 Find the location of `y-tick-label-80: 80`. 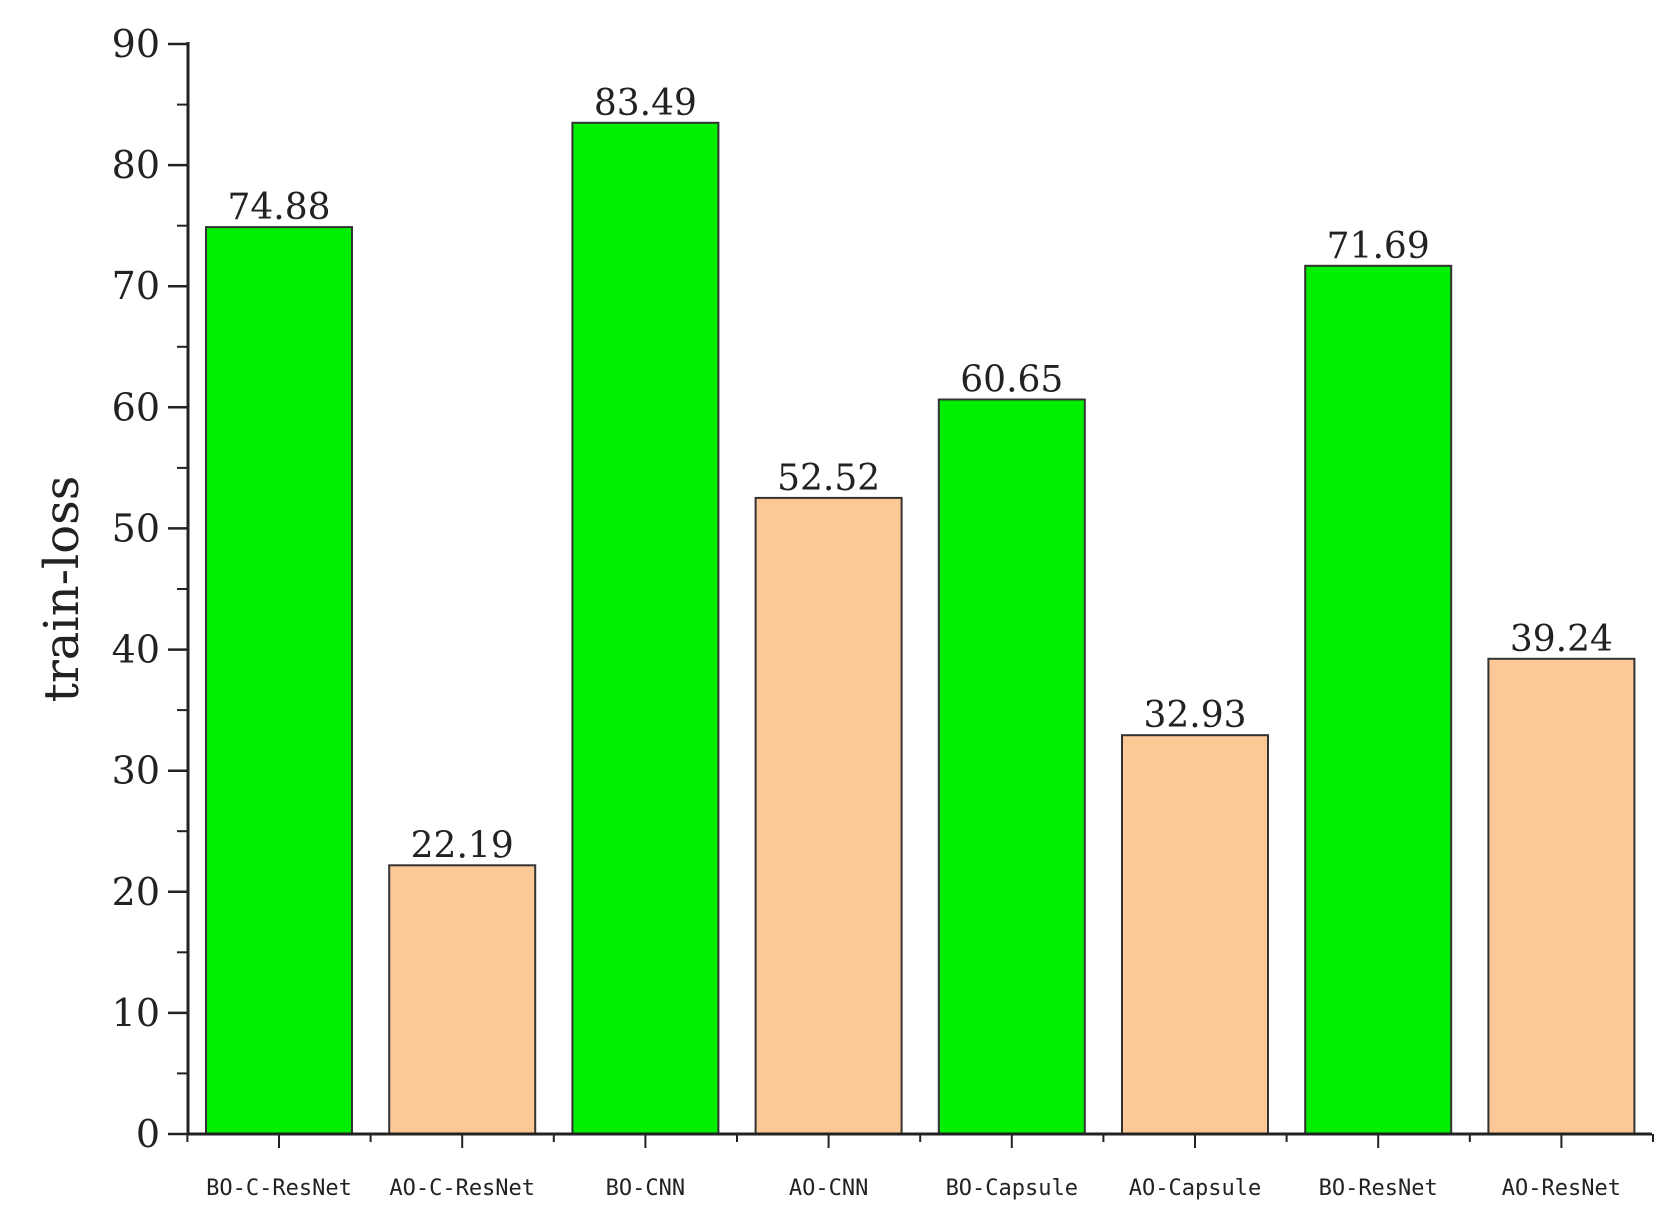

y-tick-label-80: 80 is located at coordinates (136, 165).